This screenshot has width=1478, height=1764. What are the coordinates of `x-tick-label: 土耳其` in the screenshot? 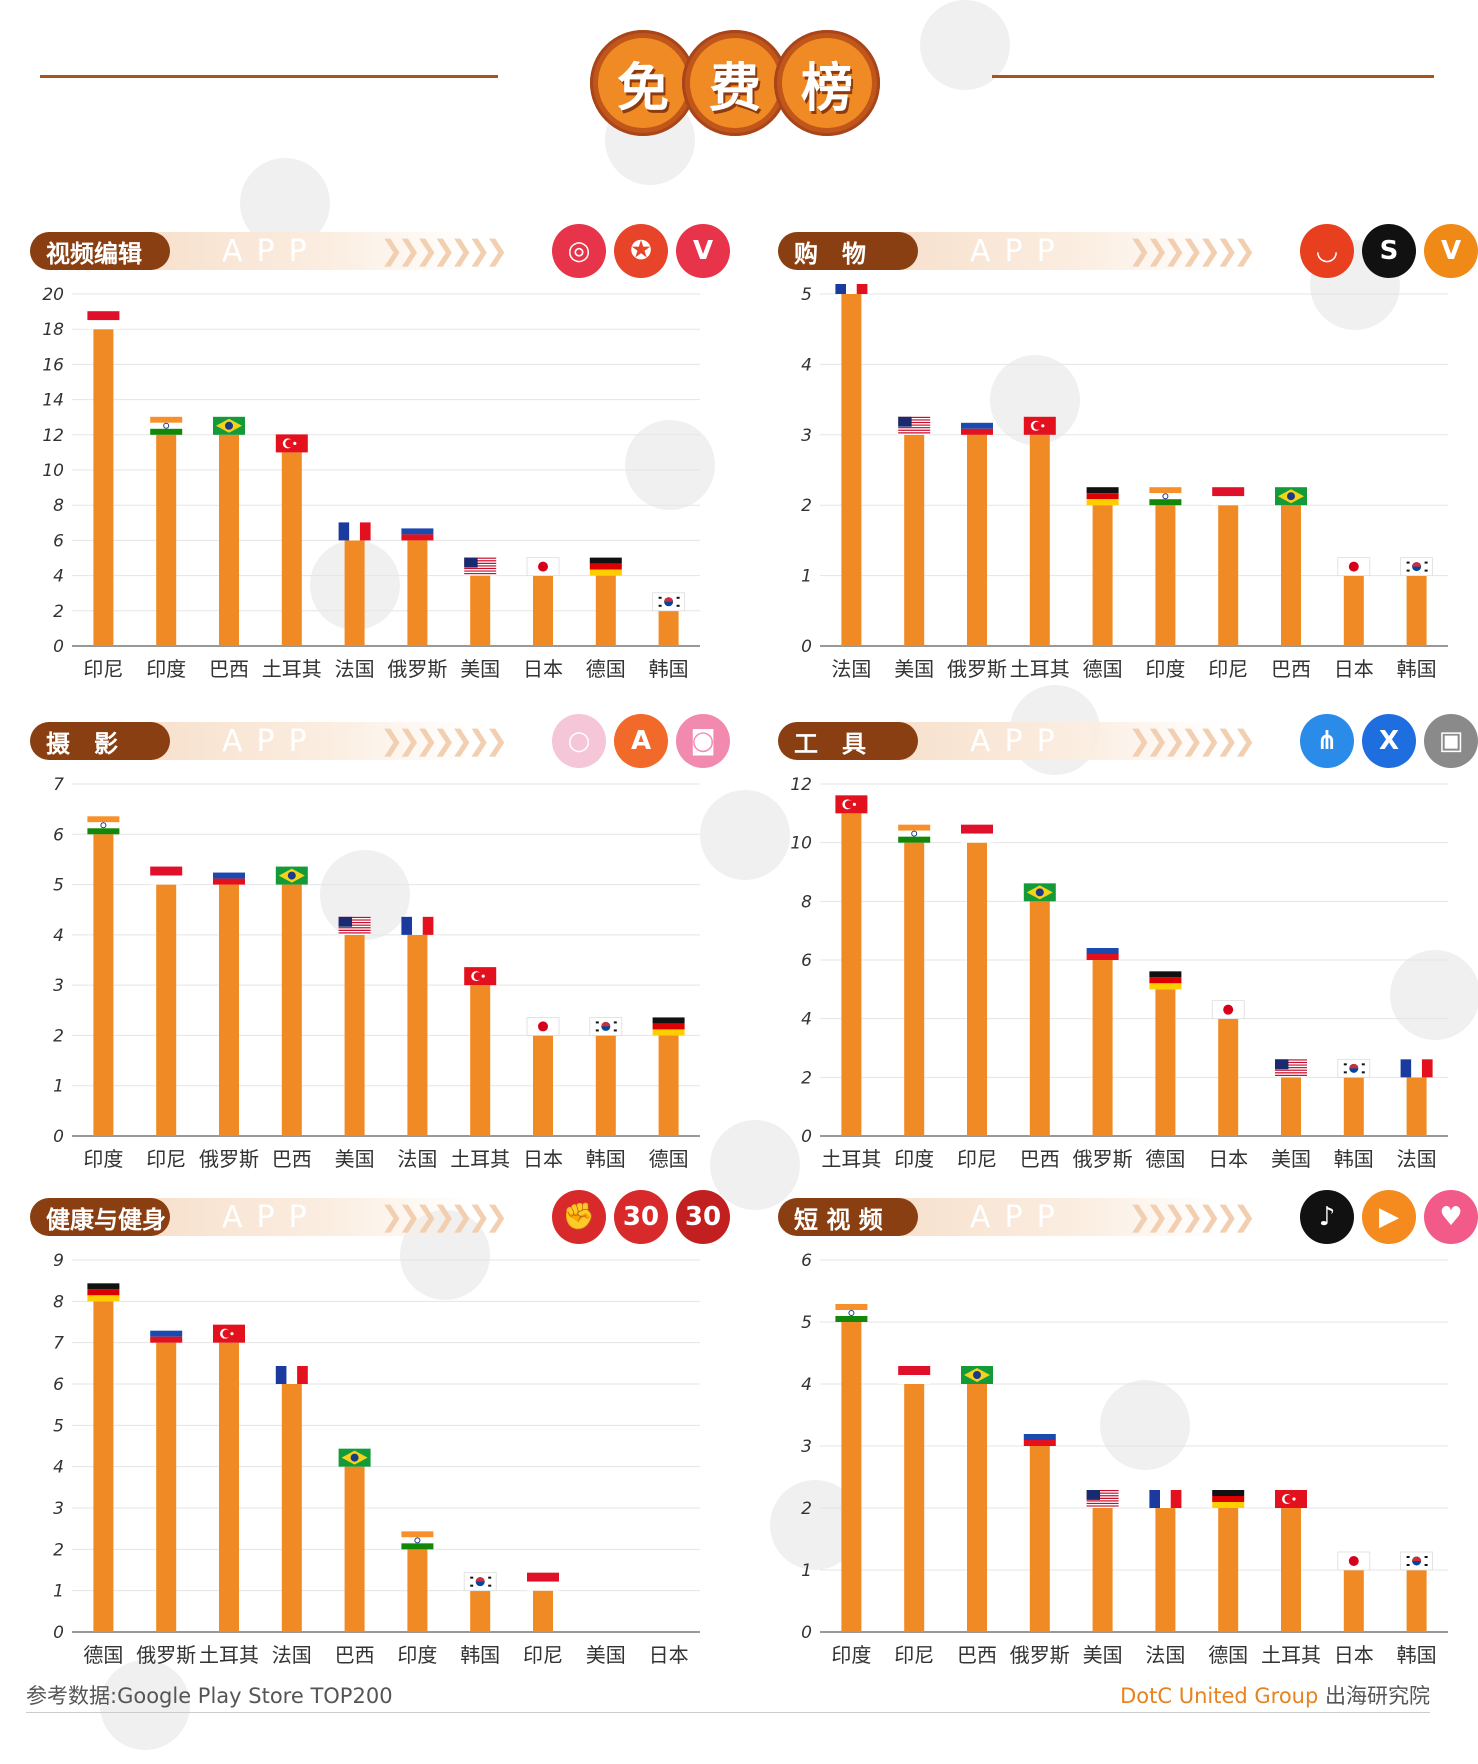 It's located at (851, 1159).